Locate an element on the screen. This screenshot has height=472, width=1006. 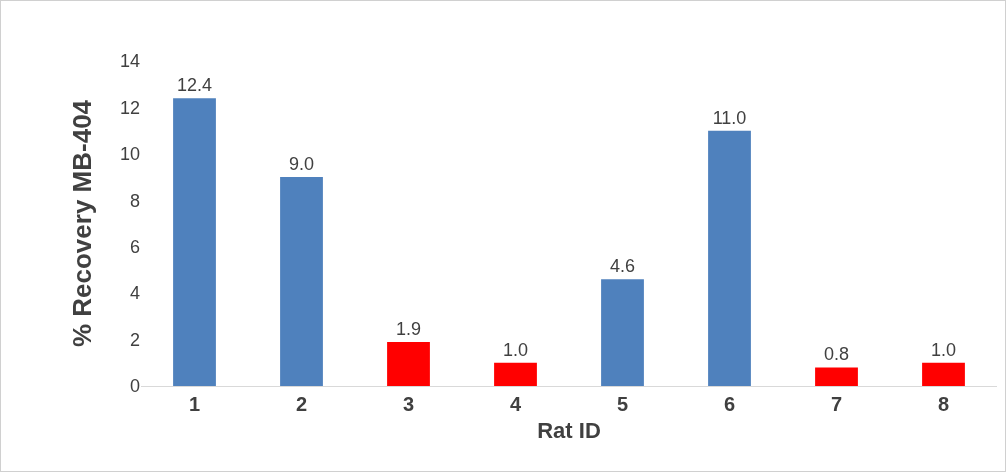
x-tick-label: 3 is located at coordinates (408, 404).